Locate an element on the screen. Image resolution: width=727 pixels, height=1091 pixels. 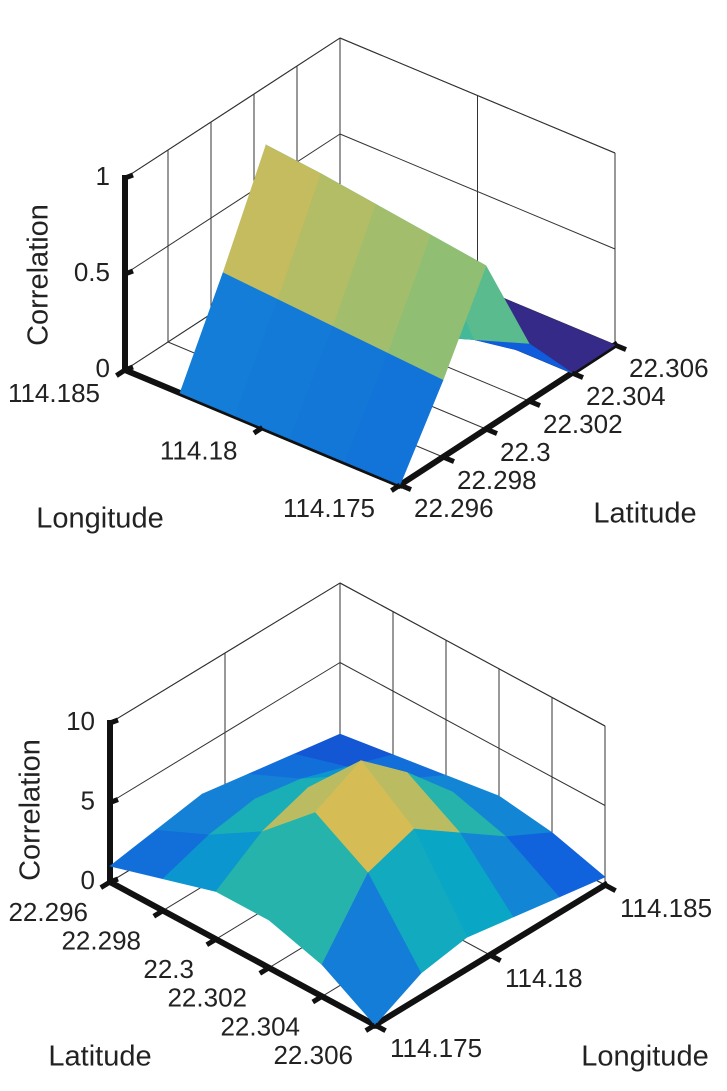
z-tick-label: 1 is located at coordinates (103, 176).